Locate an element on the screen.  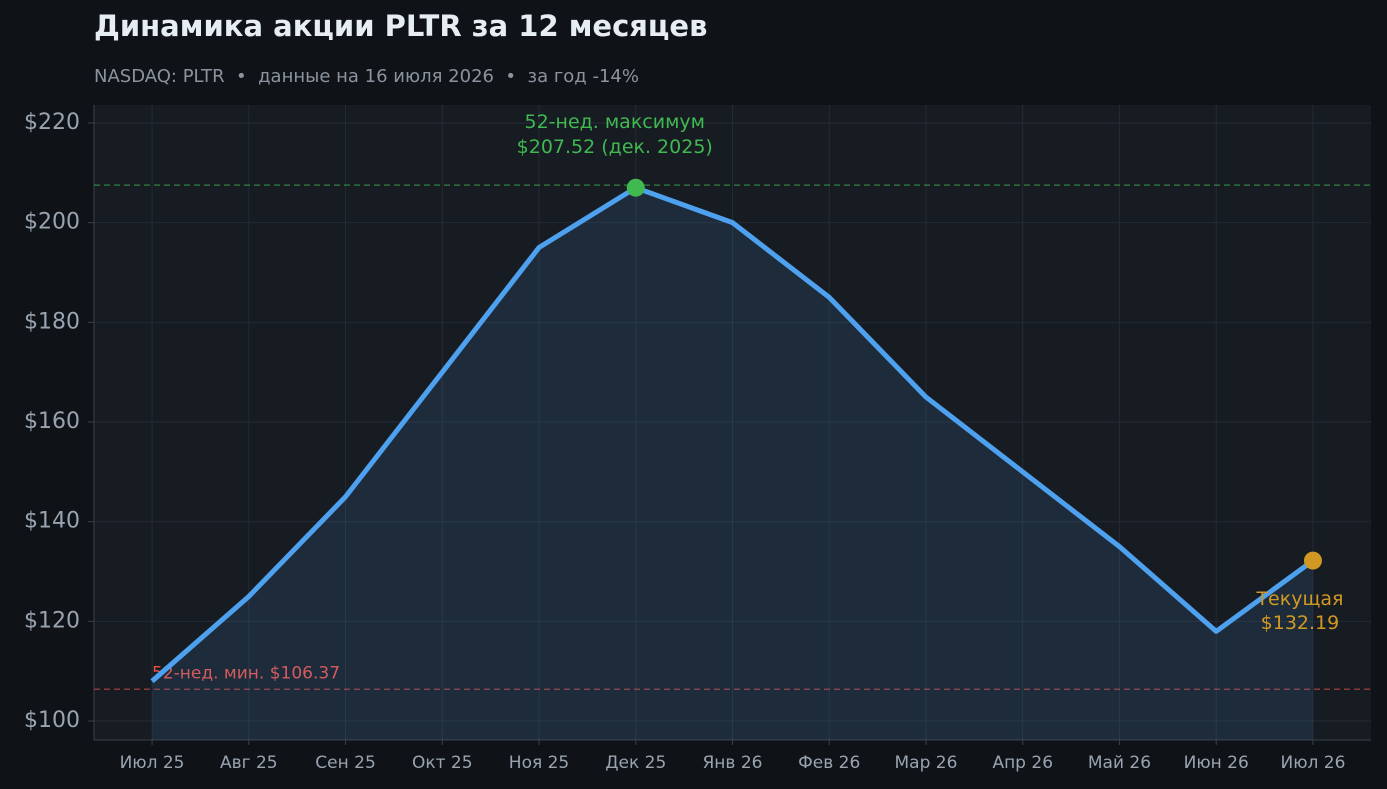
x-tick-label: Сен 25 is located at coordinates (345, 763).